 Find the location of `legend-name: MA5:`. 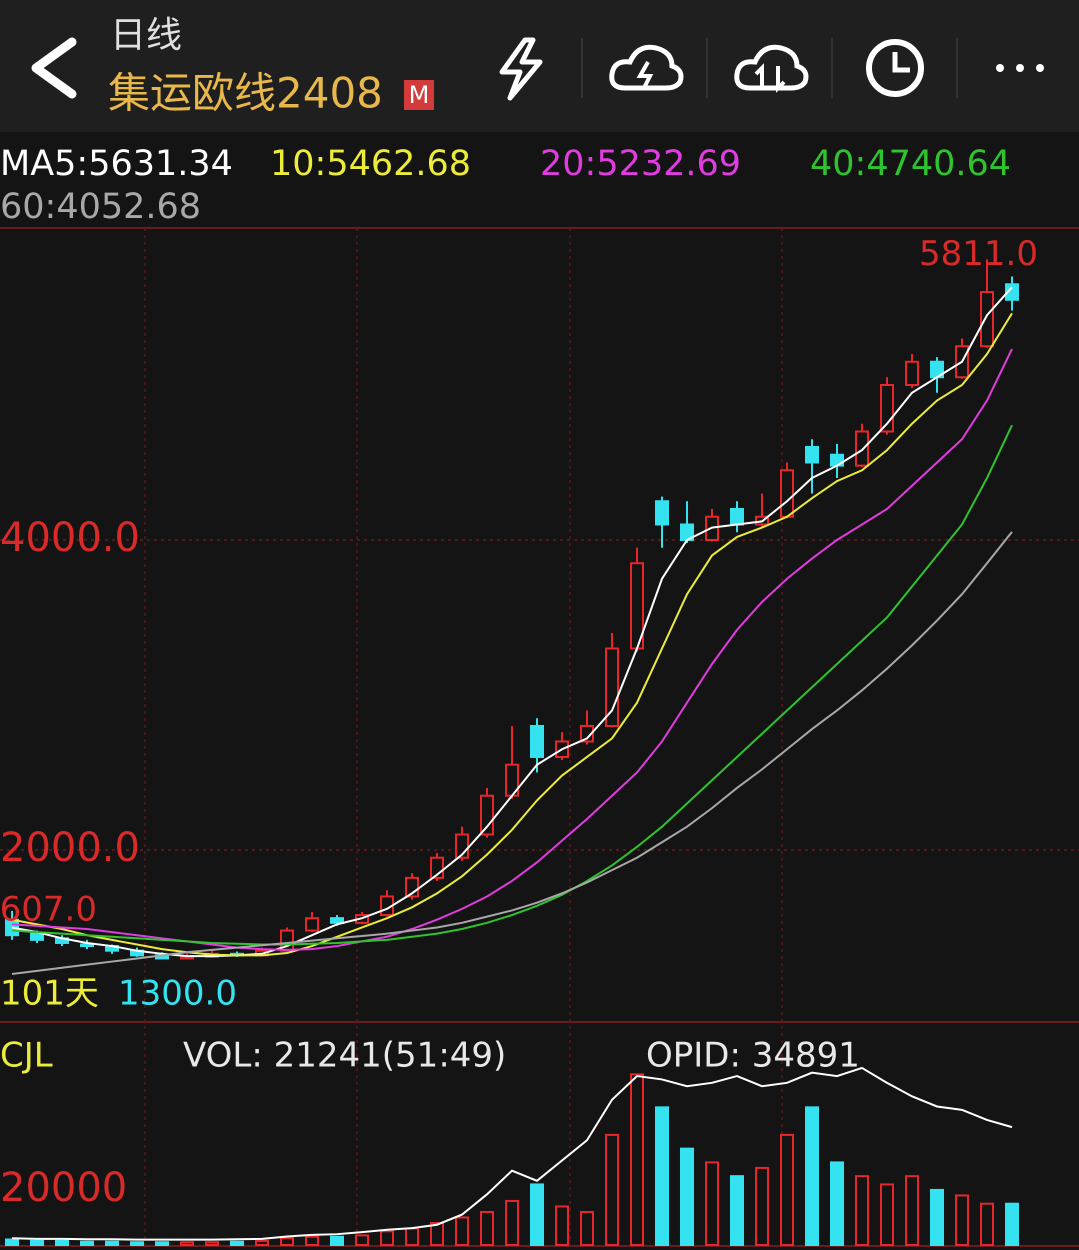

legend-name: MA5: is located at coordinates (44, 164).